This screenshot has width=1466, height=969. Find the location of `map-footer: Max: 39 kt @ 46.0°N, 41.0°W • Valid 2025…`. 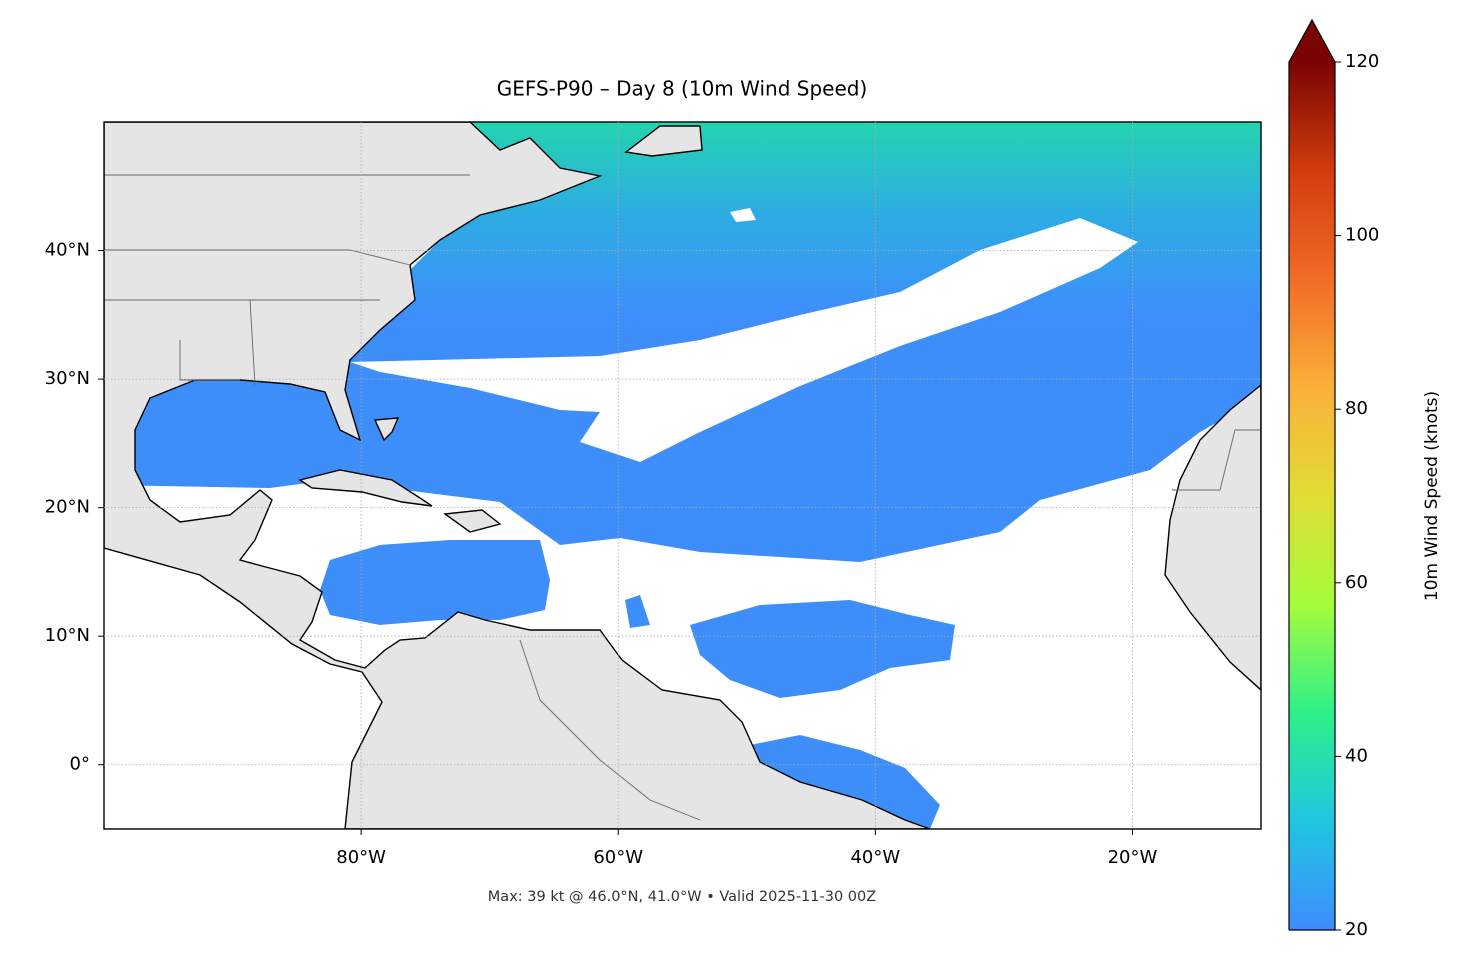

map-footer: Max: 39 kt @ 46.0°N, 41.0°W • Valid 2025… is located at coordinates (682, 897).